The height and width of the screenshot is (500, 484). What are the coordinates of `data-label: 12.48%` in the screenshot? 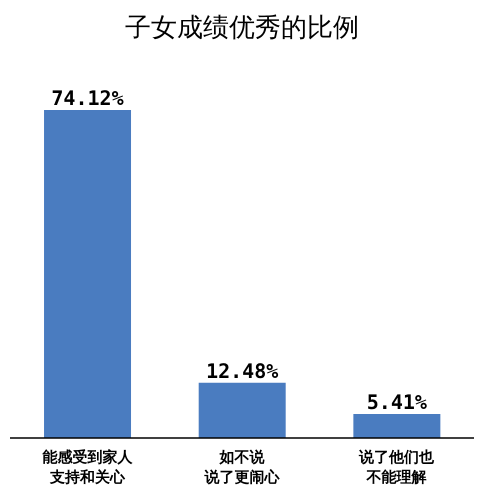 It's located at (242, 370).